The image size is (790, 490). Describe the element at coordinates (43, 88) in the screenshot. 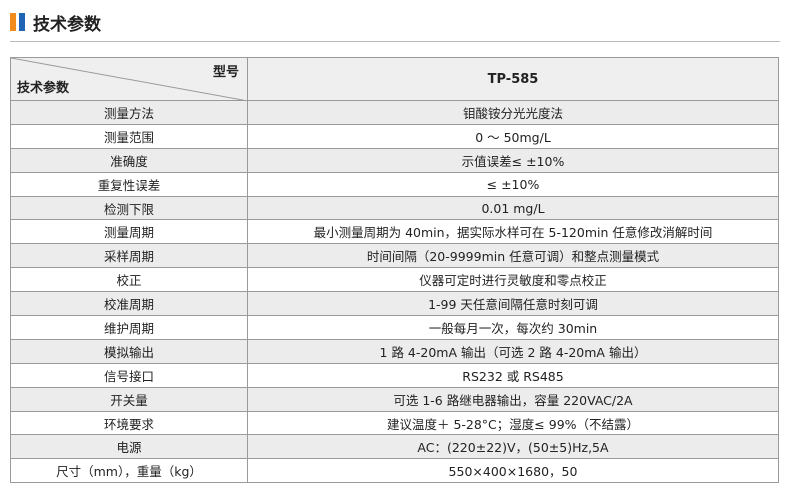

I see `corner-bottom: 技术参数` at that location.